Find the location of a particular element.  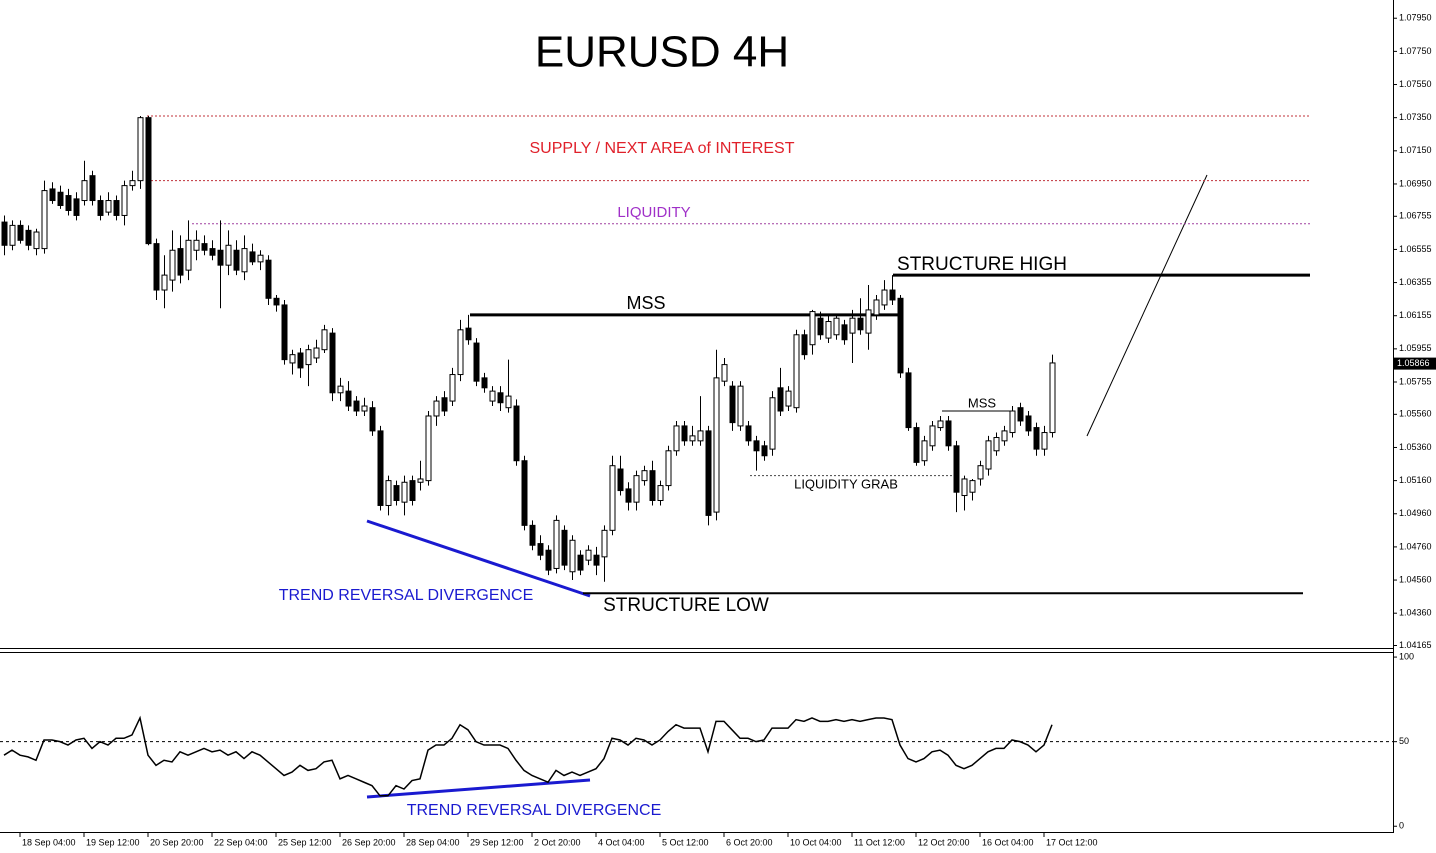

annotation: MSS is located at coordinates (645, 303).